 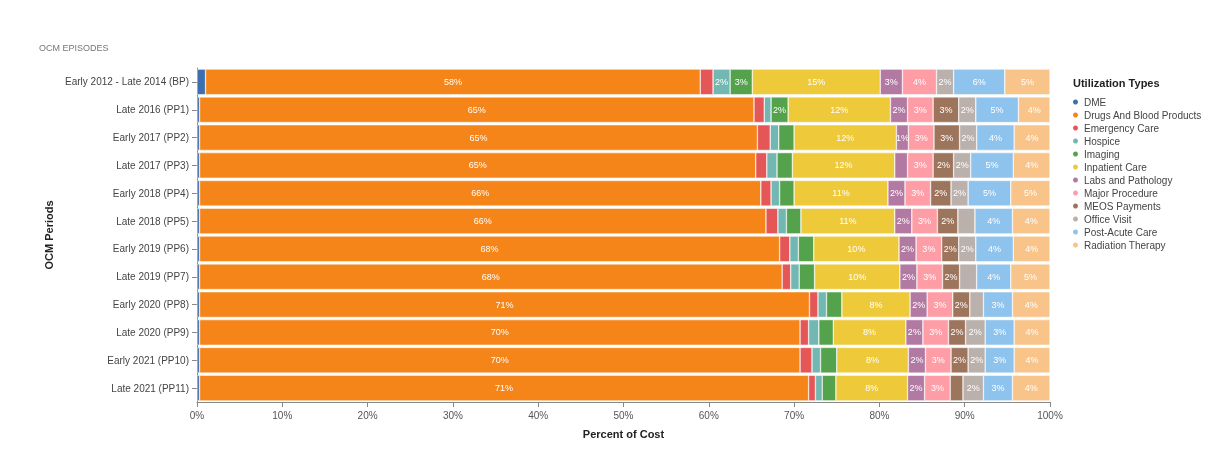 What do you see at coordinates (48, 235) in the screenshot?
I see `y-axis-title: OCM Periods` at bounding box center [48, 235].